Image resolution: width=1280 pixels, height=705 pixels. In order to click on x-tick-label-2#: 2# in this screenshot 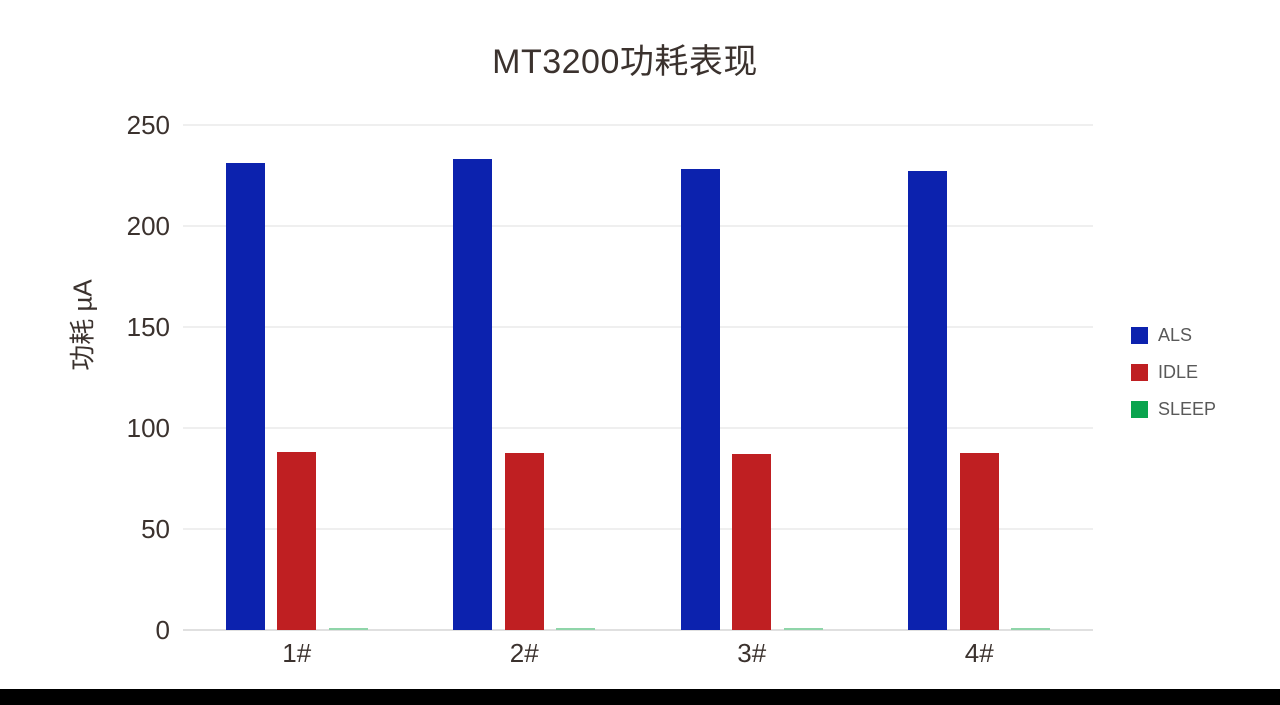, I will do `click(524, 653)`.